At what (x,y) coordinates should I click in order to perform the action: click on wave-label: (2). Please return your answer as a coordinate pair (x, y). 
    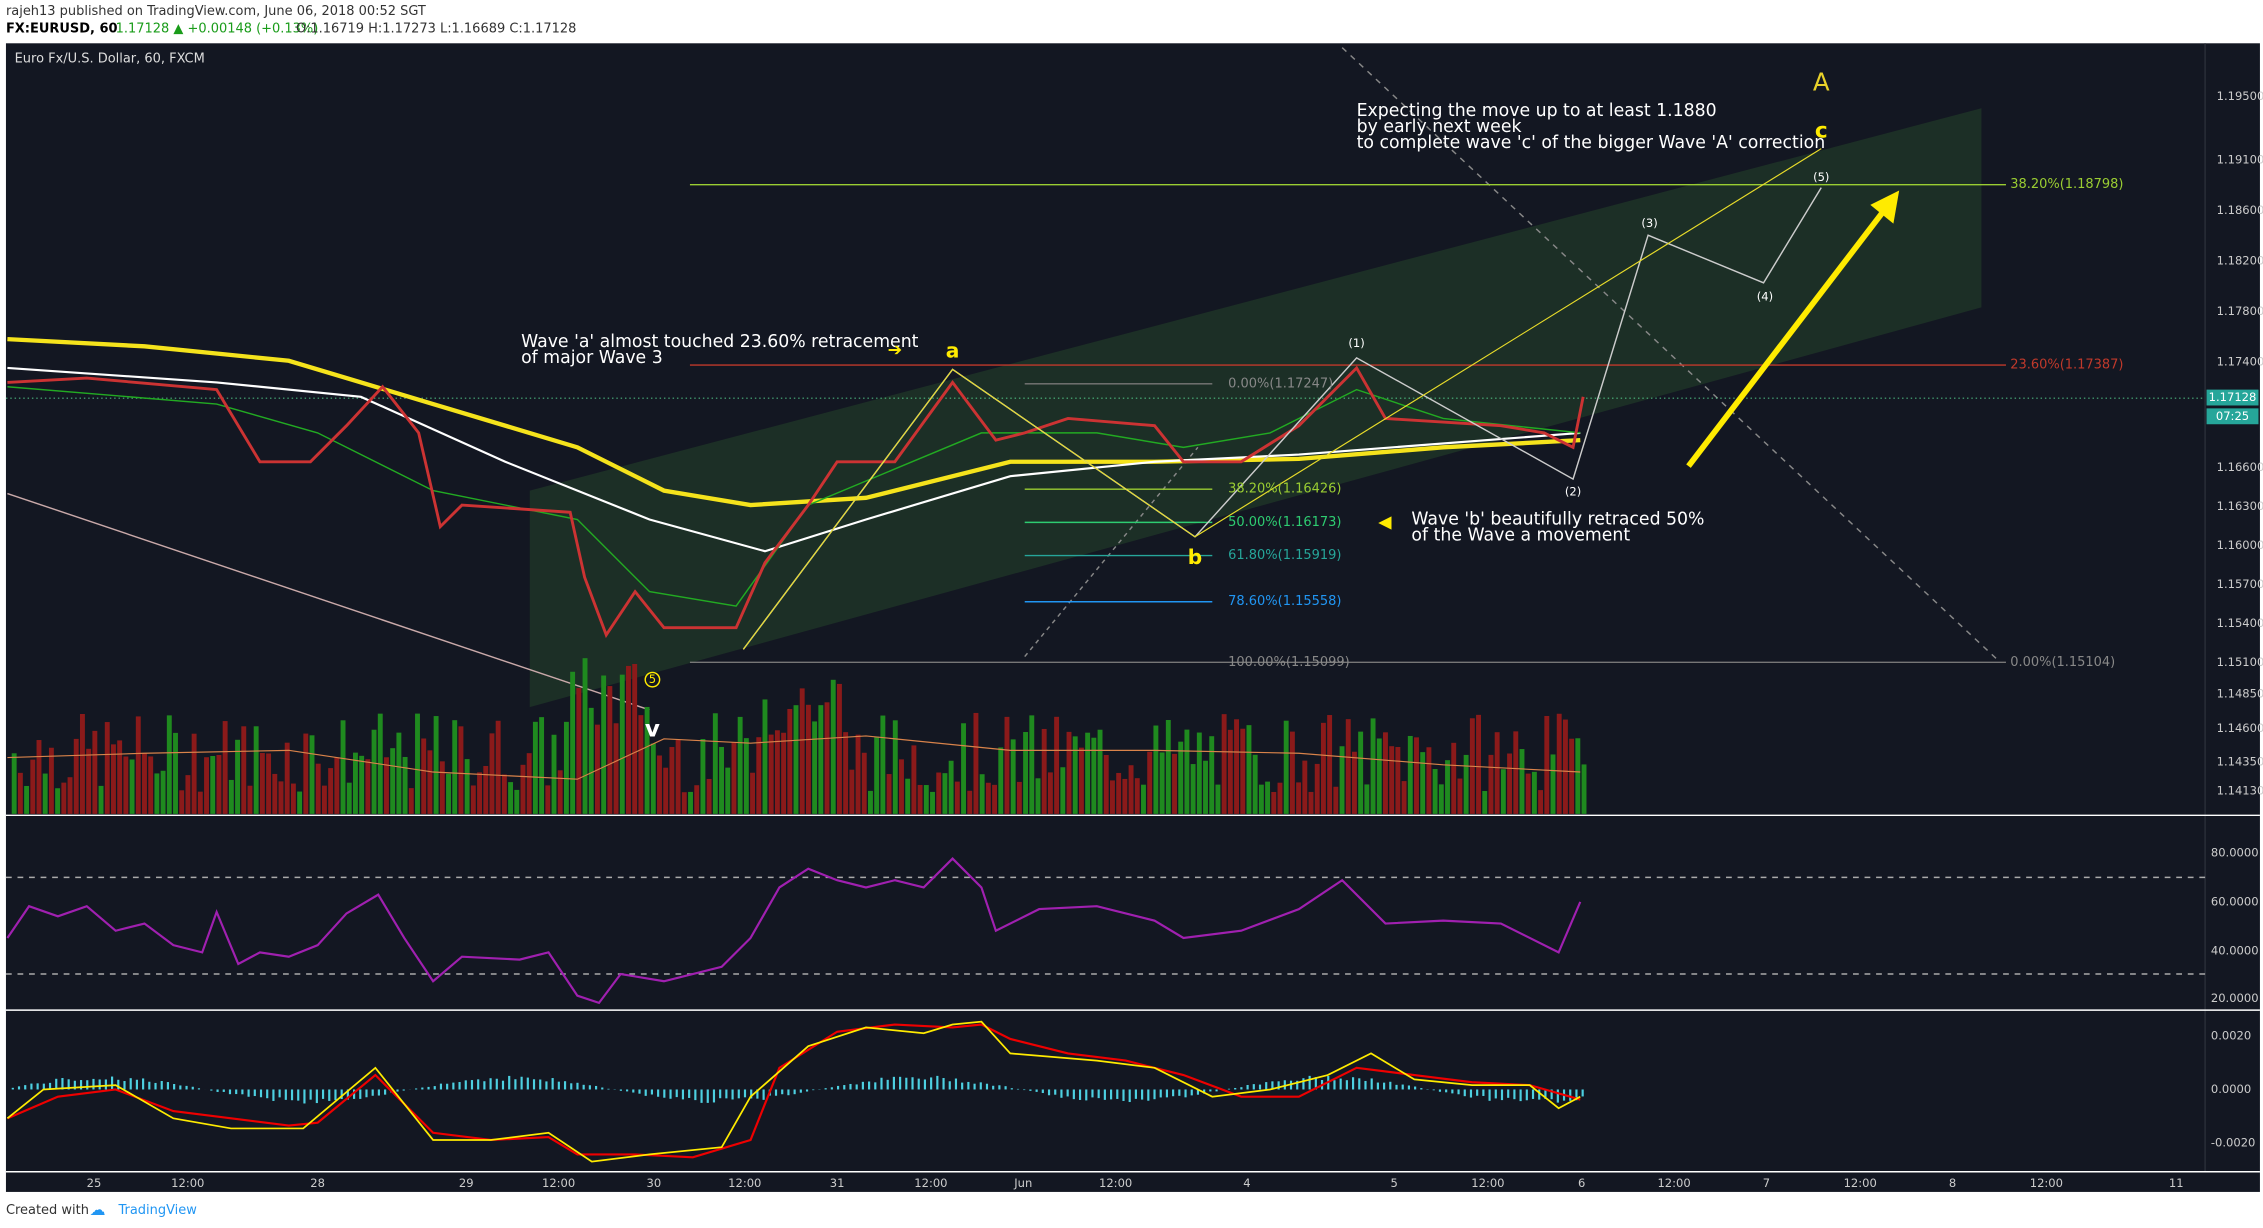
    Looking at the image, I should click on (1573, 492).